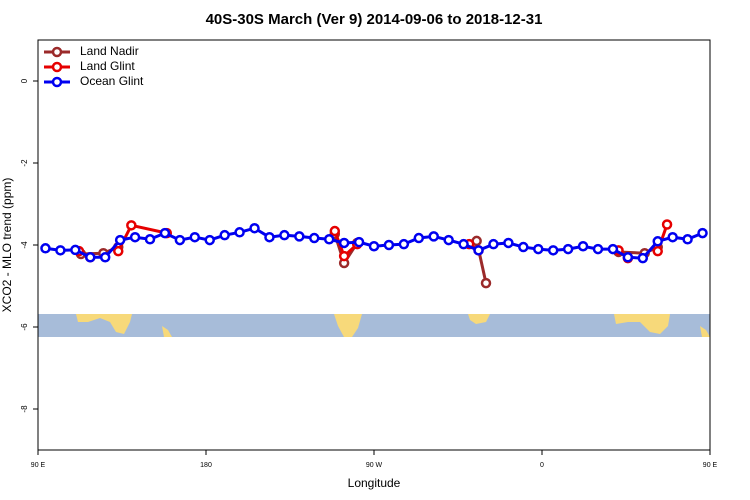 This screenshot has width=750, height=500. Describe the element at coordinates (206, 465) in the screenshot. I see `x-tick-label: 180` at that location.